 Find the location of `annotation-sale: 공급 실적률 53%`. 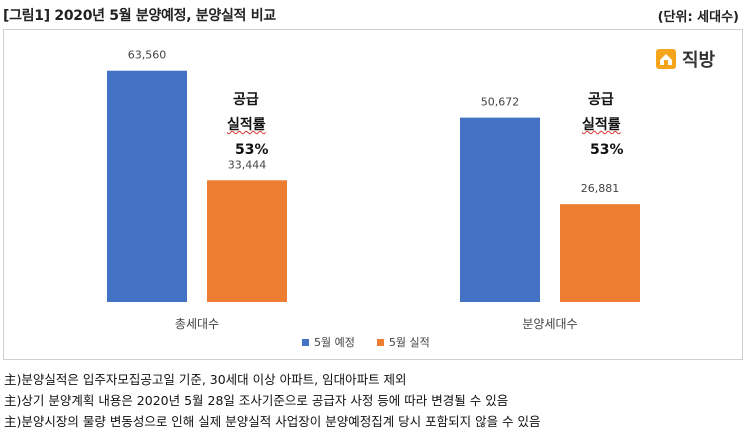

annotation-sale: 공급 실적률 53% is located at coordinates (603, 125).